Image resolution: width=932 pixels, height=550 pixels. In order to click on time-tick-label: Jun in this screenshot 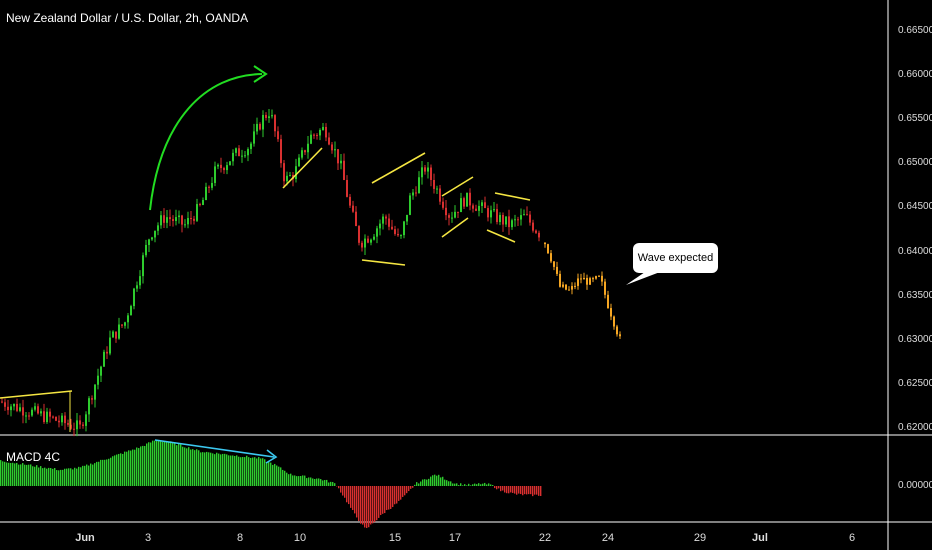, I will do `click(85, 538)`.